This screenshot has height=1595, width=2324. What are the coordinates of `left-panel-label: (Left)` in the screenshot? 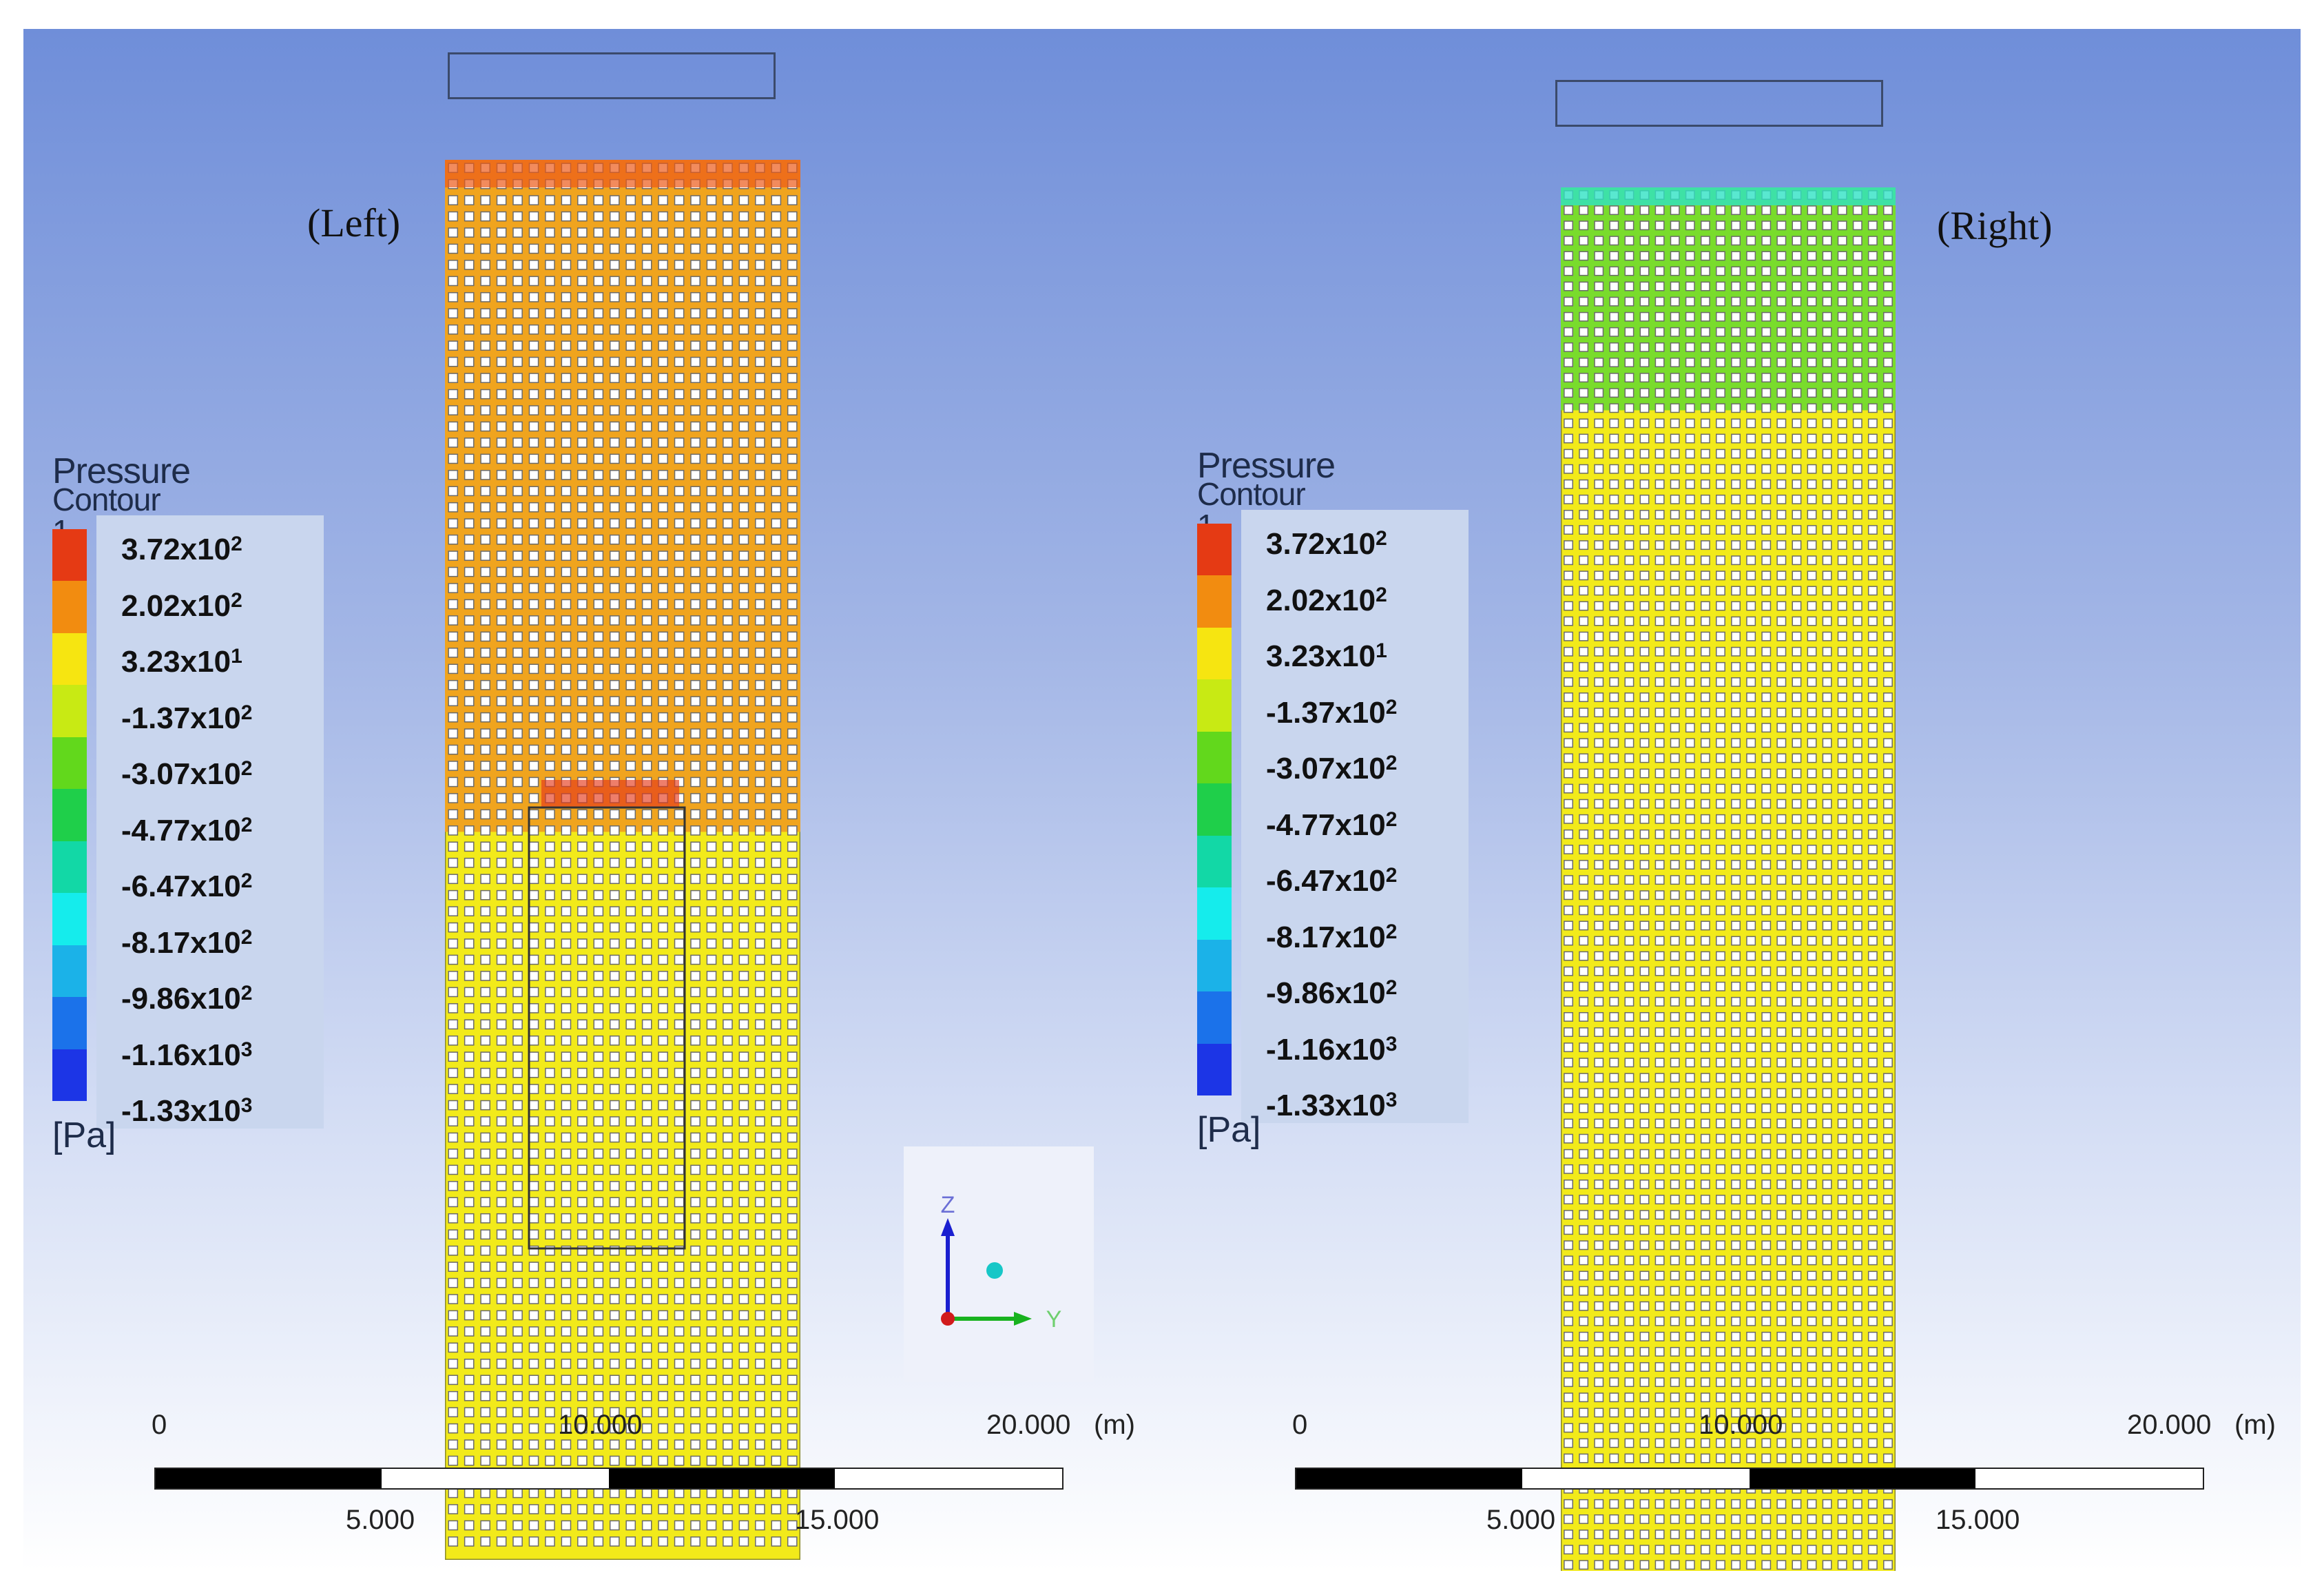 It's located at (354, 222).